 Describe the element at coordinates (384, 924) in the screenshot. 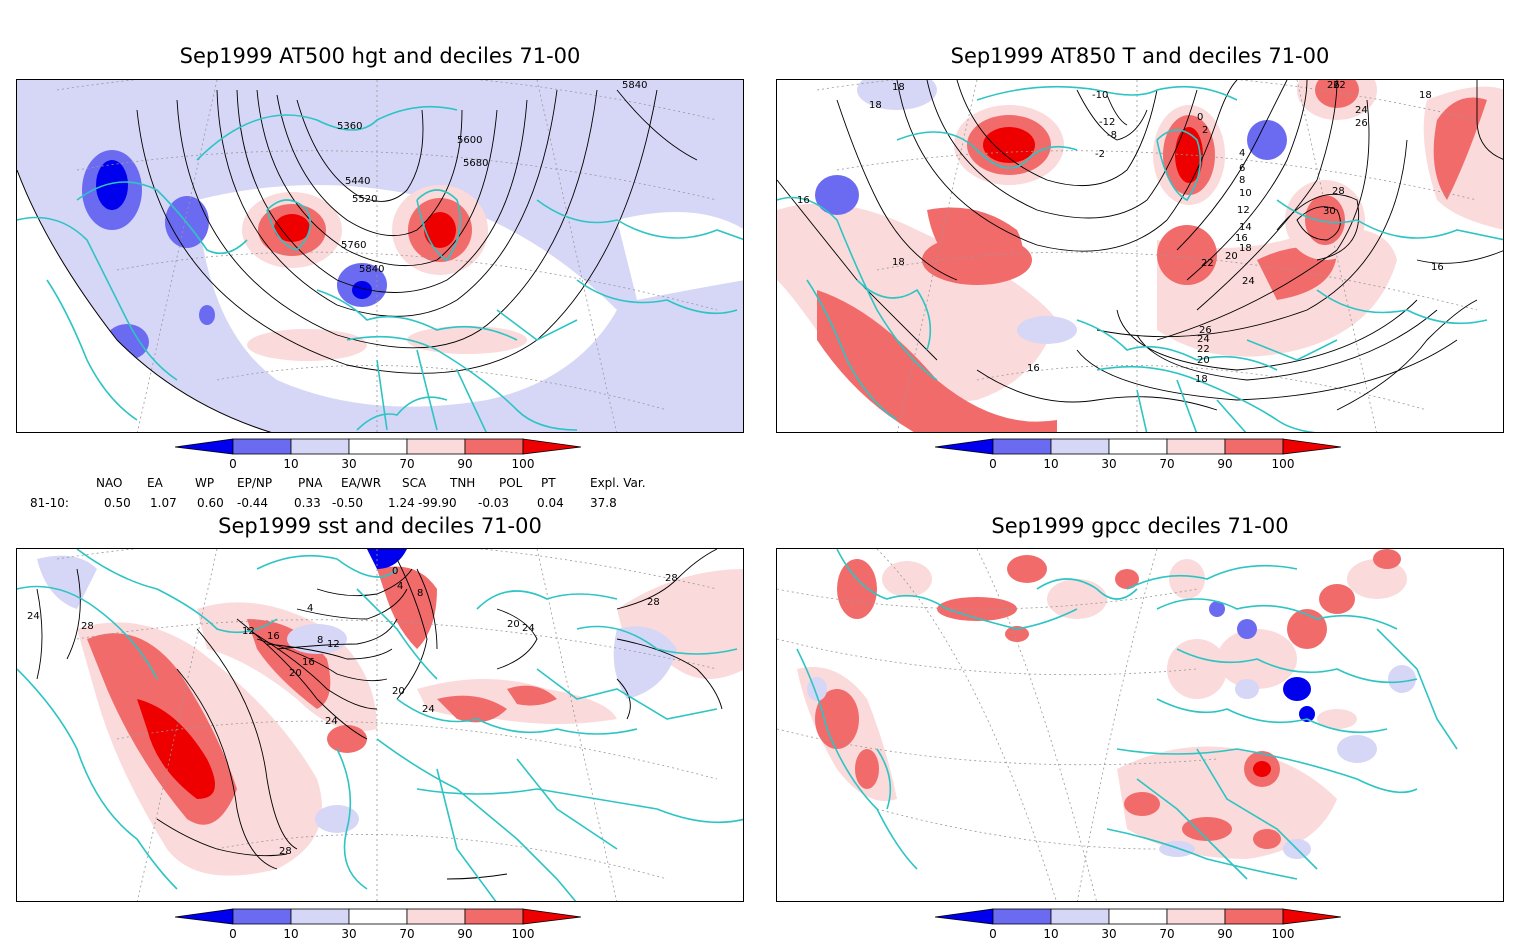

I see `colorbar-panel-3: 0 10 30 70 90 100` at that location.